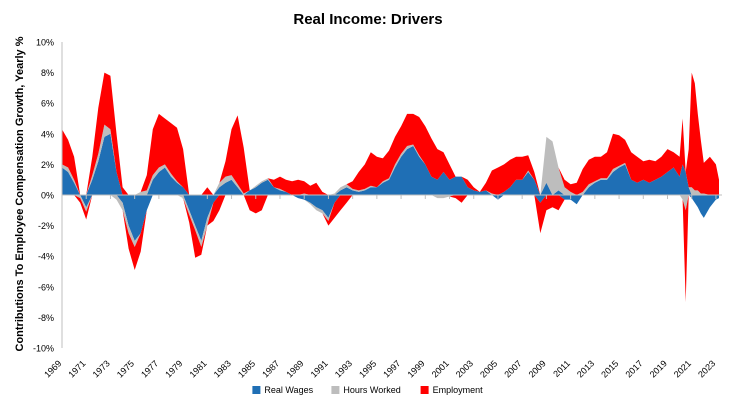 This screenshot has width=736, height=409. Describe the element at coordinates (415, 368) in the screenshot. I see `x-tick-label: 1999` at that location.